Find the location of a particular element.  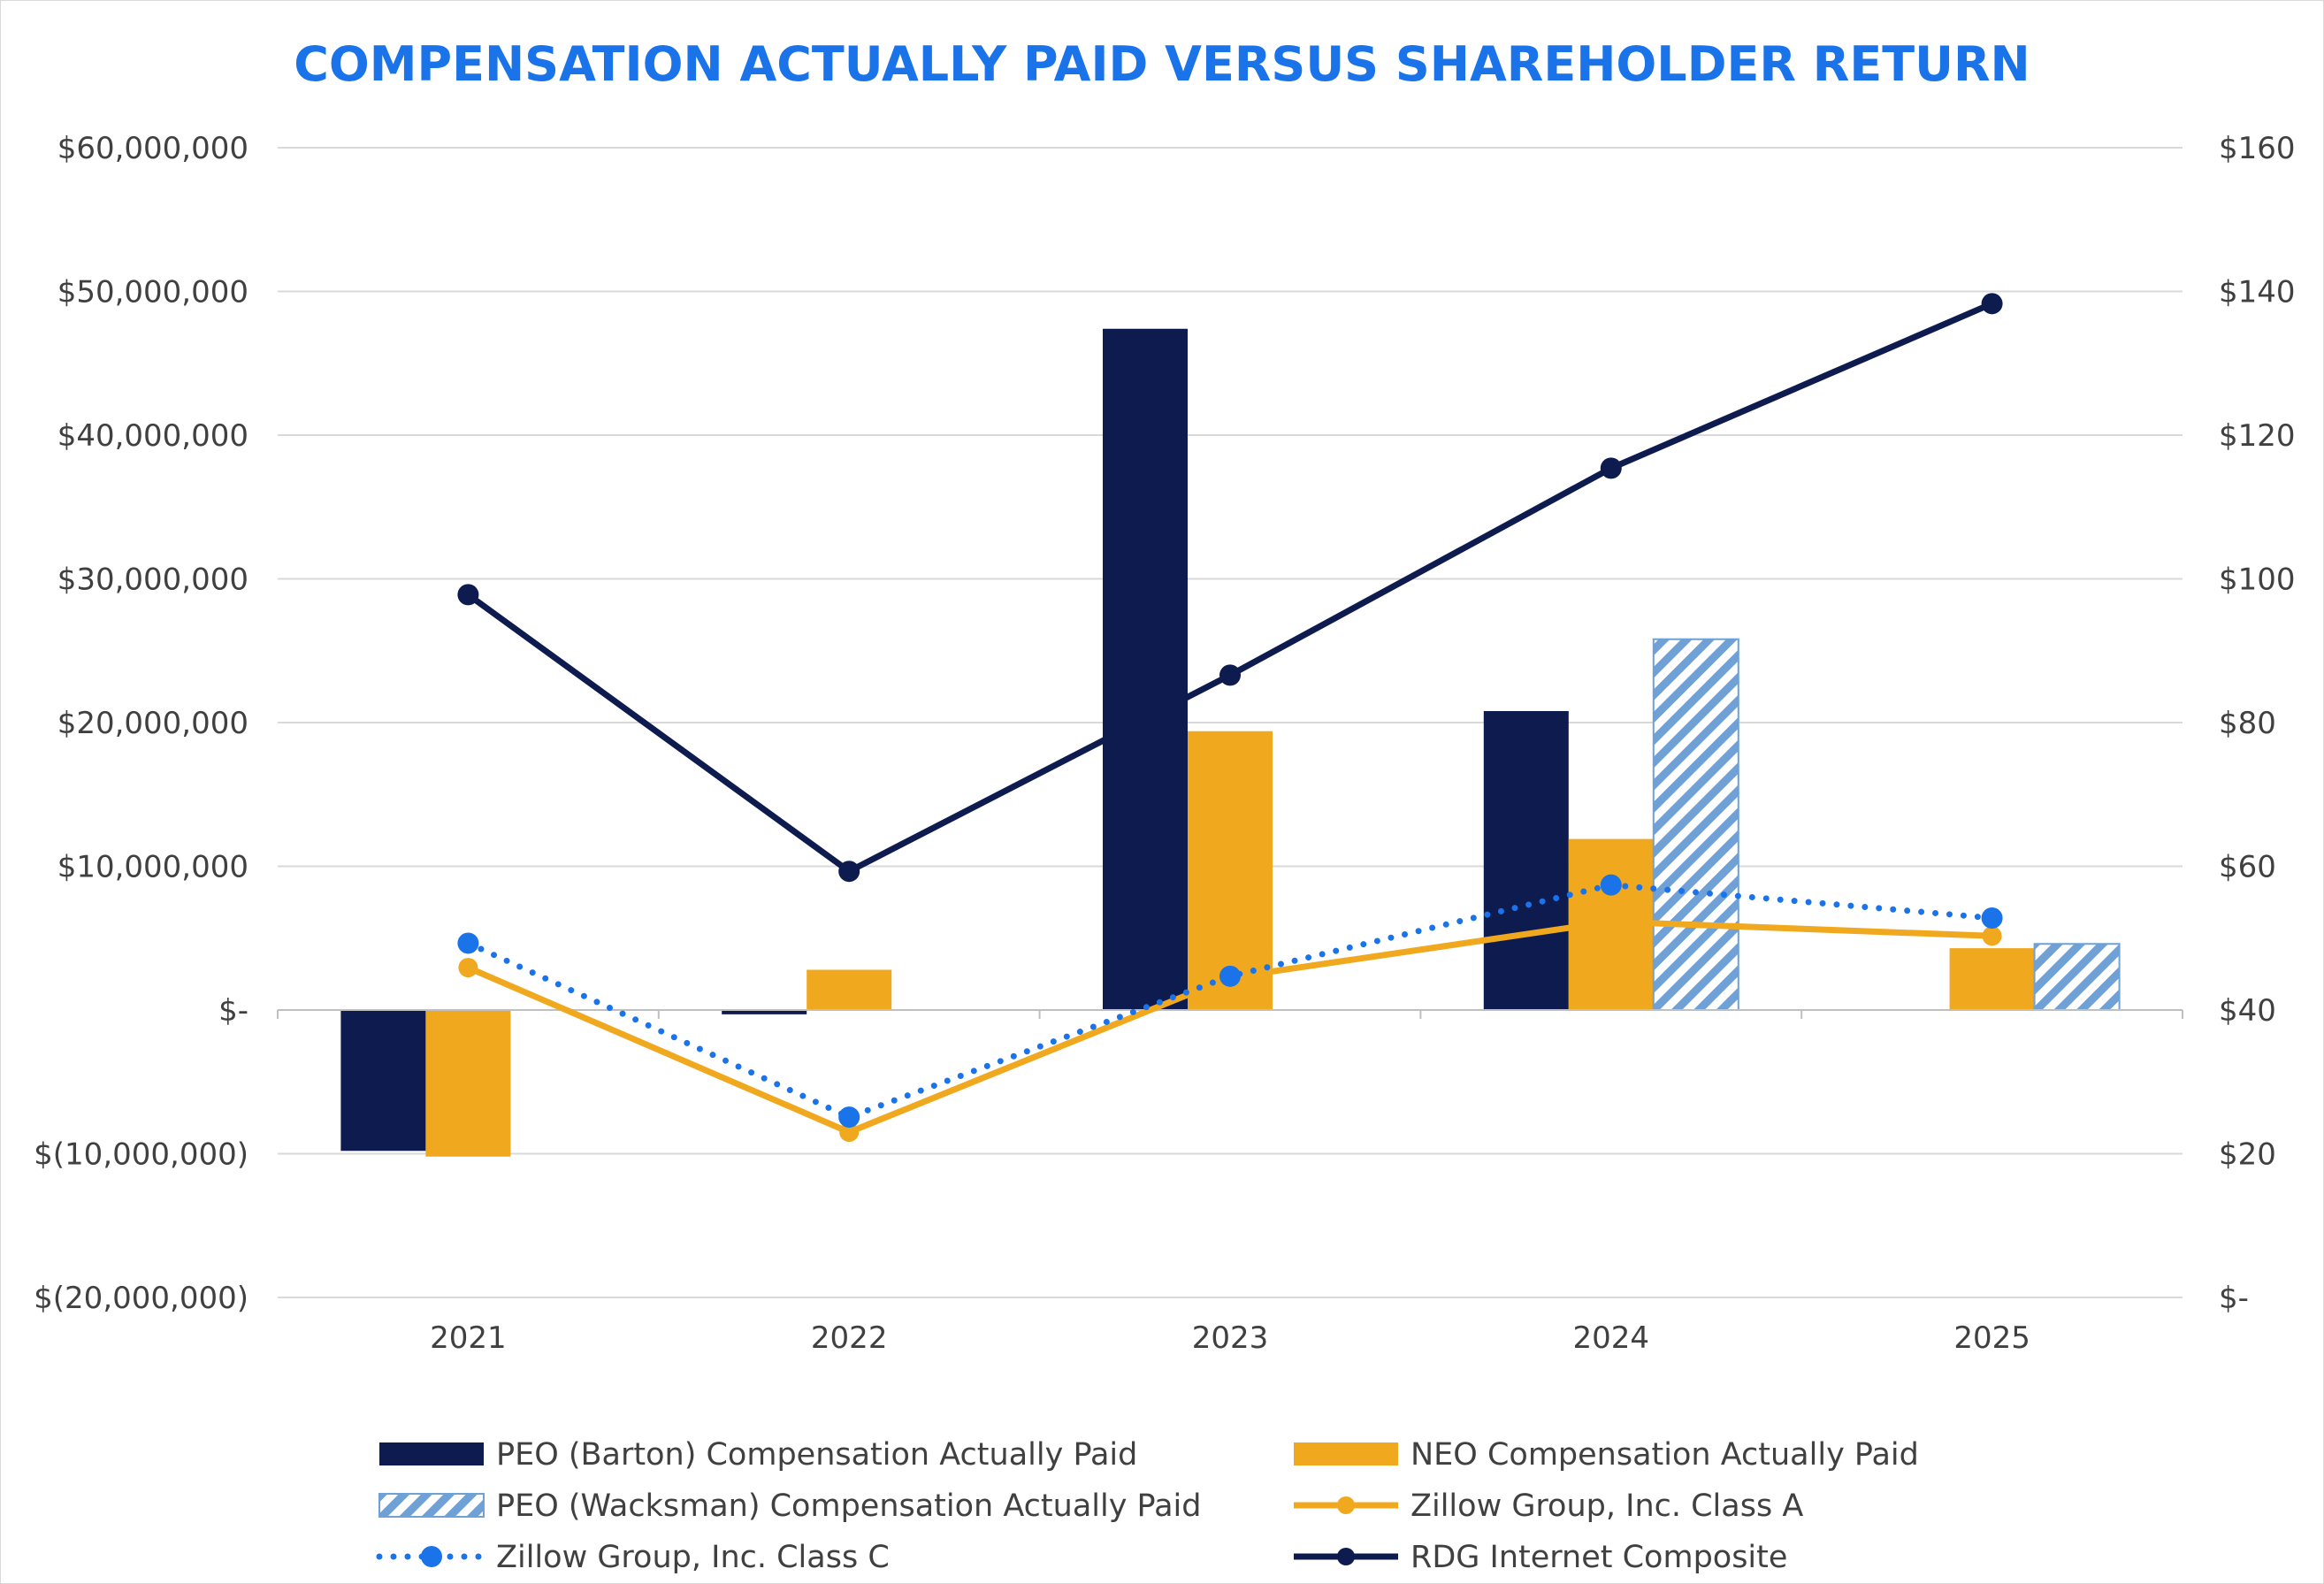

legend-label: PEO (Barton) Compensation Actually Paid is located at coordinates (816, 1455).